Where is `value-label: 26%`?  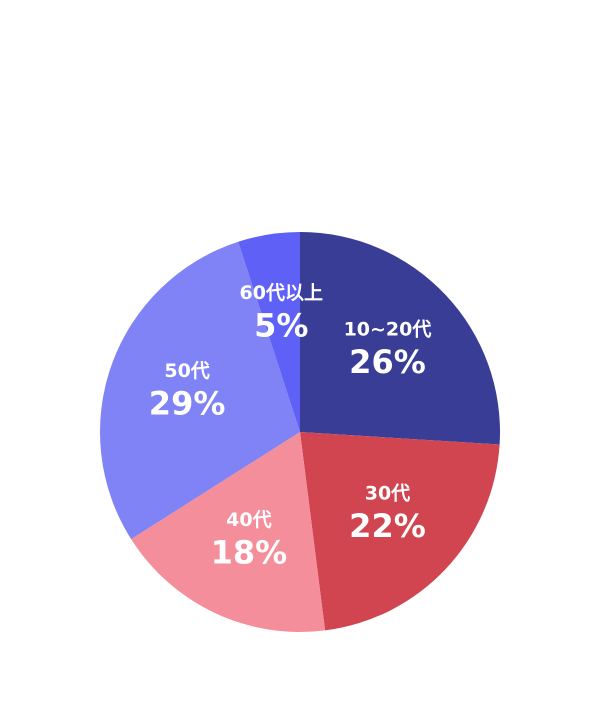
value-label: 26% is located at coordinates (387, 362).